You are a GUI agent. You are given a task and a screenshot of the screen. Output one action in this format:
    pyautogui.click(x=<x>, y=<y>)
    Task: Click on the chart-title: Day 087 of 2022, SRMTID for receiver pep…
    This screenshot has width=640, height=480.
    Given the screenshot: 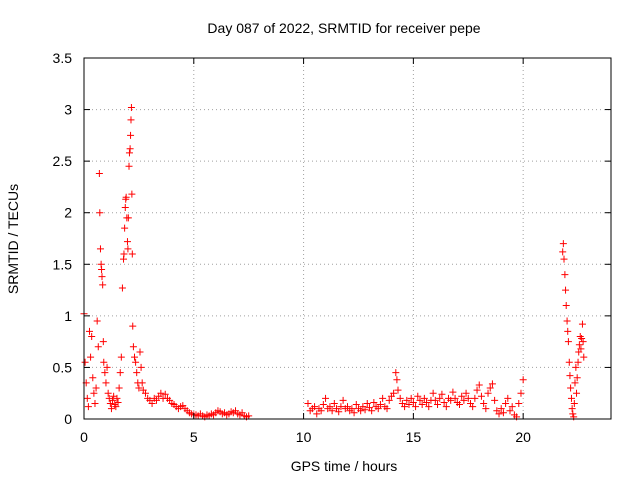 What is the action you would take?
    pyautogui.click(x=343, y=28)
    